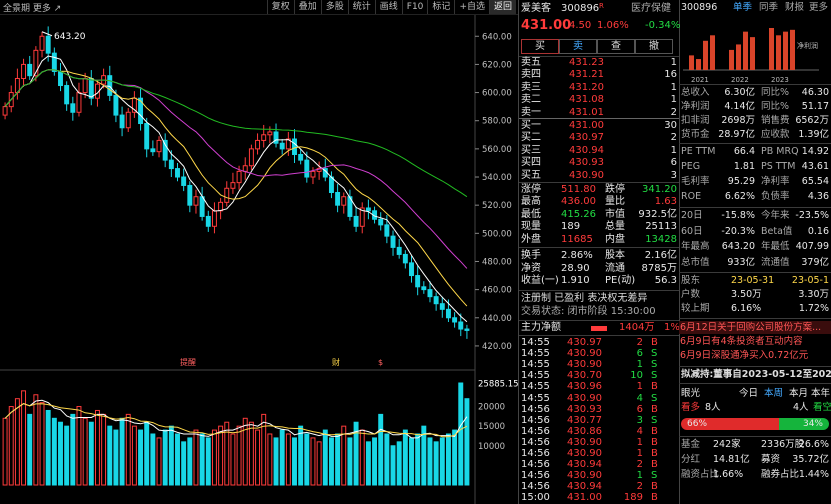 The image size is (831, 504). Describe the element at coordinates (599, 432) in the screenshot. I see `tick-row: 14:56 430.86 4 B` at that location.